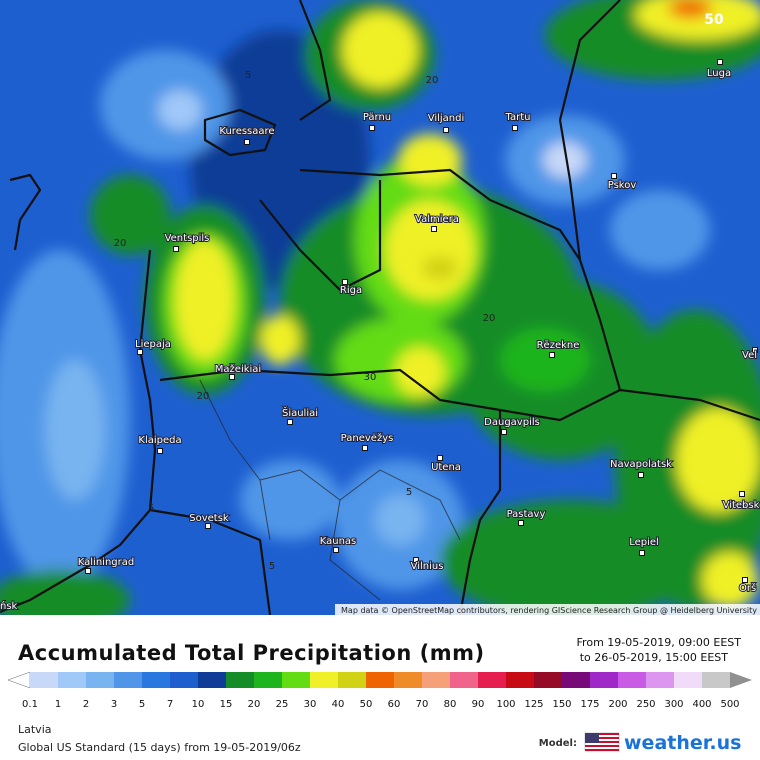 The height and width of the screenshot is (760, 760). What do you see at coordinates (701, 704) in the screenshot?
I see `scale-label: 400` at bounding box center [701, 704].